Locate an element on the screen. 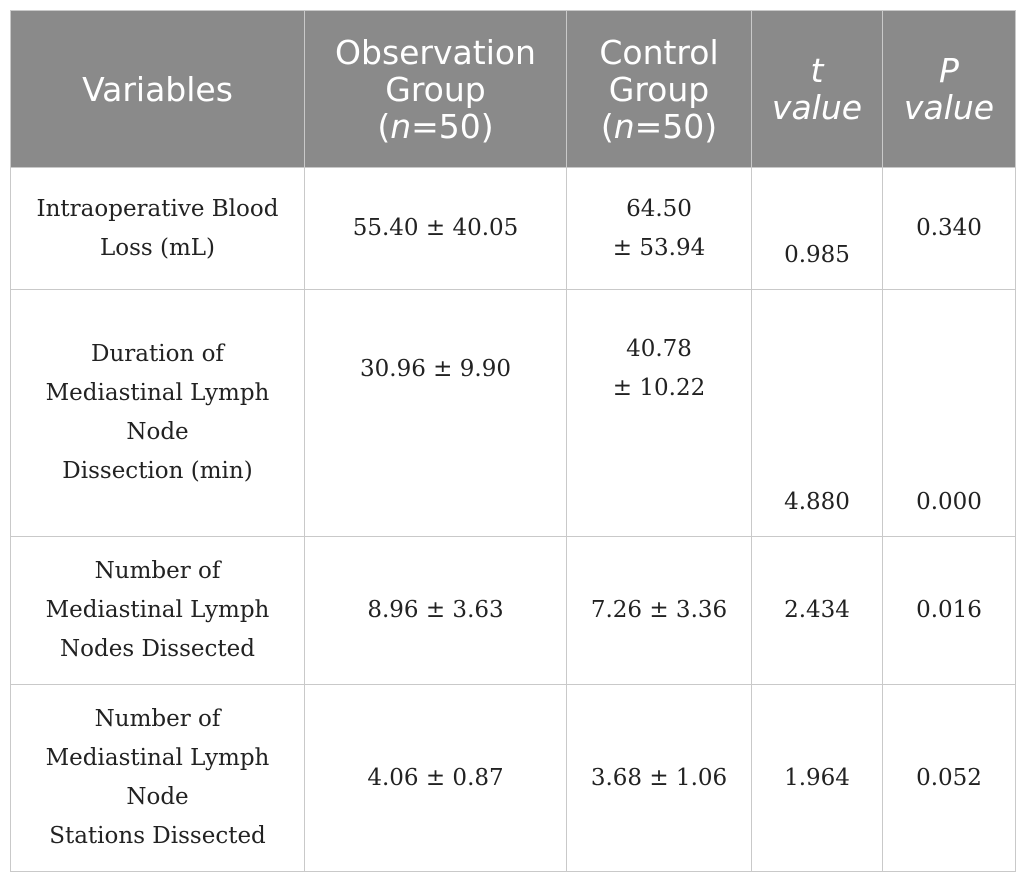  header-control-n: (n=50) is located at coordinates (659, 126).